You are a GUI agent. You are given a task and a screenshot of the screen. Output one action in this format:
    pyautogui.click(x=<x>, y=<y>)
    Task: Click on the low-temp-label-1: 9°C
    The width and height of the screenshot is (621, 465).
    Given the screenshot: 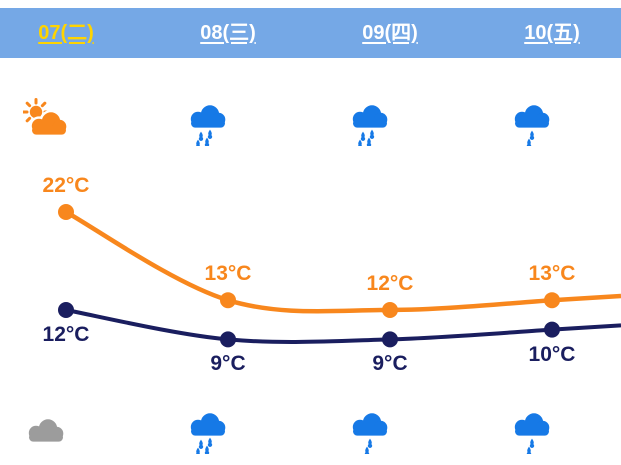 What is the action you would take?
    pyautogui.click(x=228, y=364)
    